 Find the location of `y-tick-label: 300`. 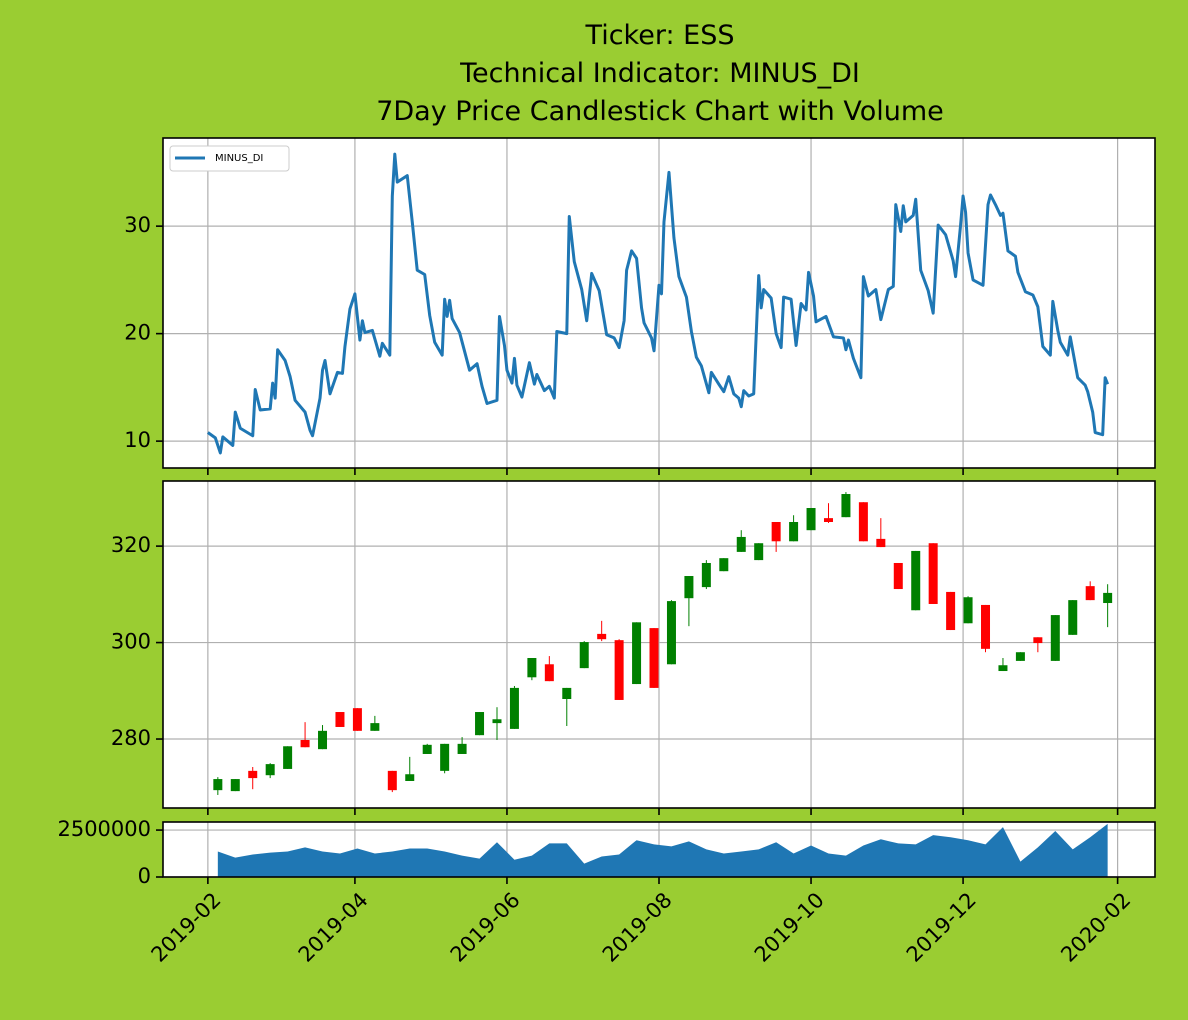

y-tick-label: 300 is located at coordinates (131, 642).